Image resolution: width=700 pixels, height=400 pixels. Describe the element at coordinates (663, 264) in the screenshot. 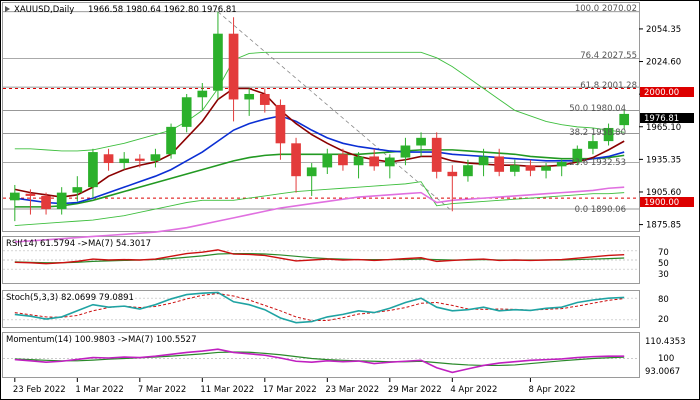

I see `rsi-tick-50: 50` at that location.